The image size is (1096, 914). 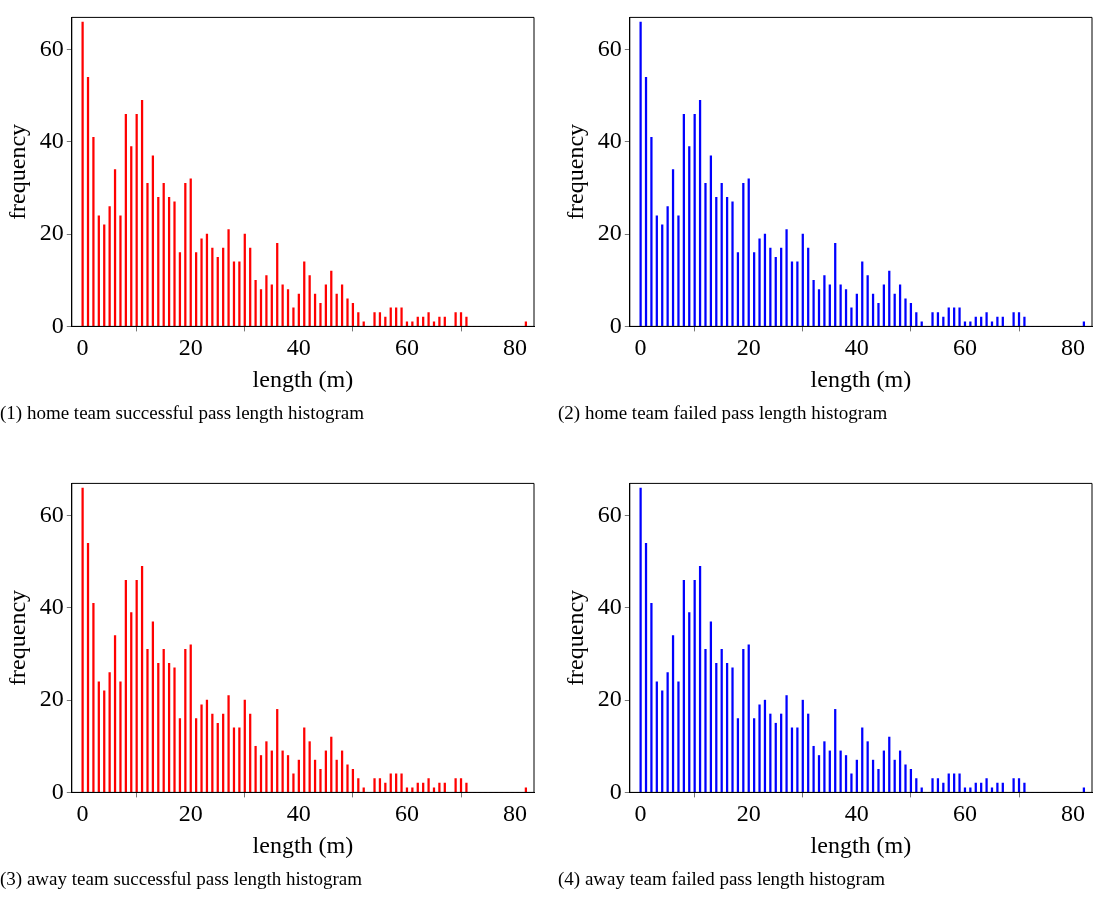 What do you see at coordinates (722, 879) in the screenshot?
I see `text: (4) away team failed pass length histogram` at bounding box center [722, 879].